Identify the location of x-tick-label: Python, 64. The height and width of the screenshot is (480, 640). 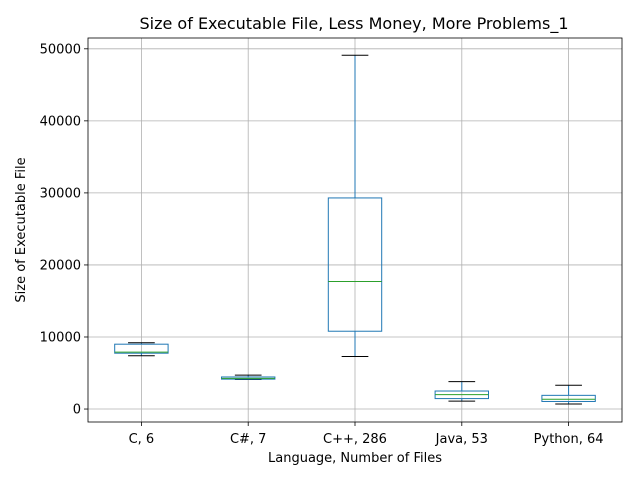
(569, 439).